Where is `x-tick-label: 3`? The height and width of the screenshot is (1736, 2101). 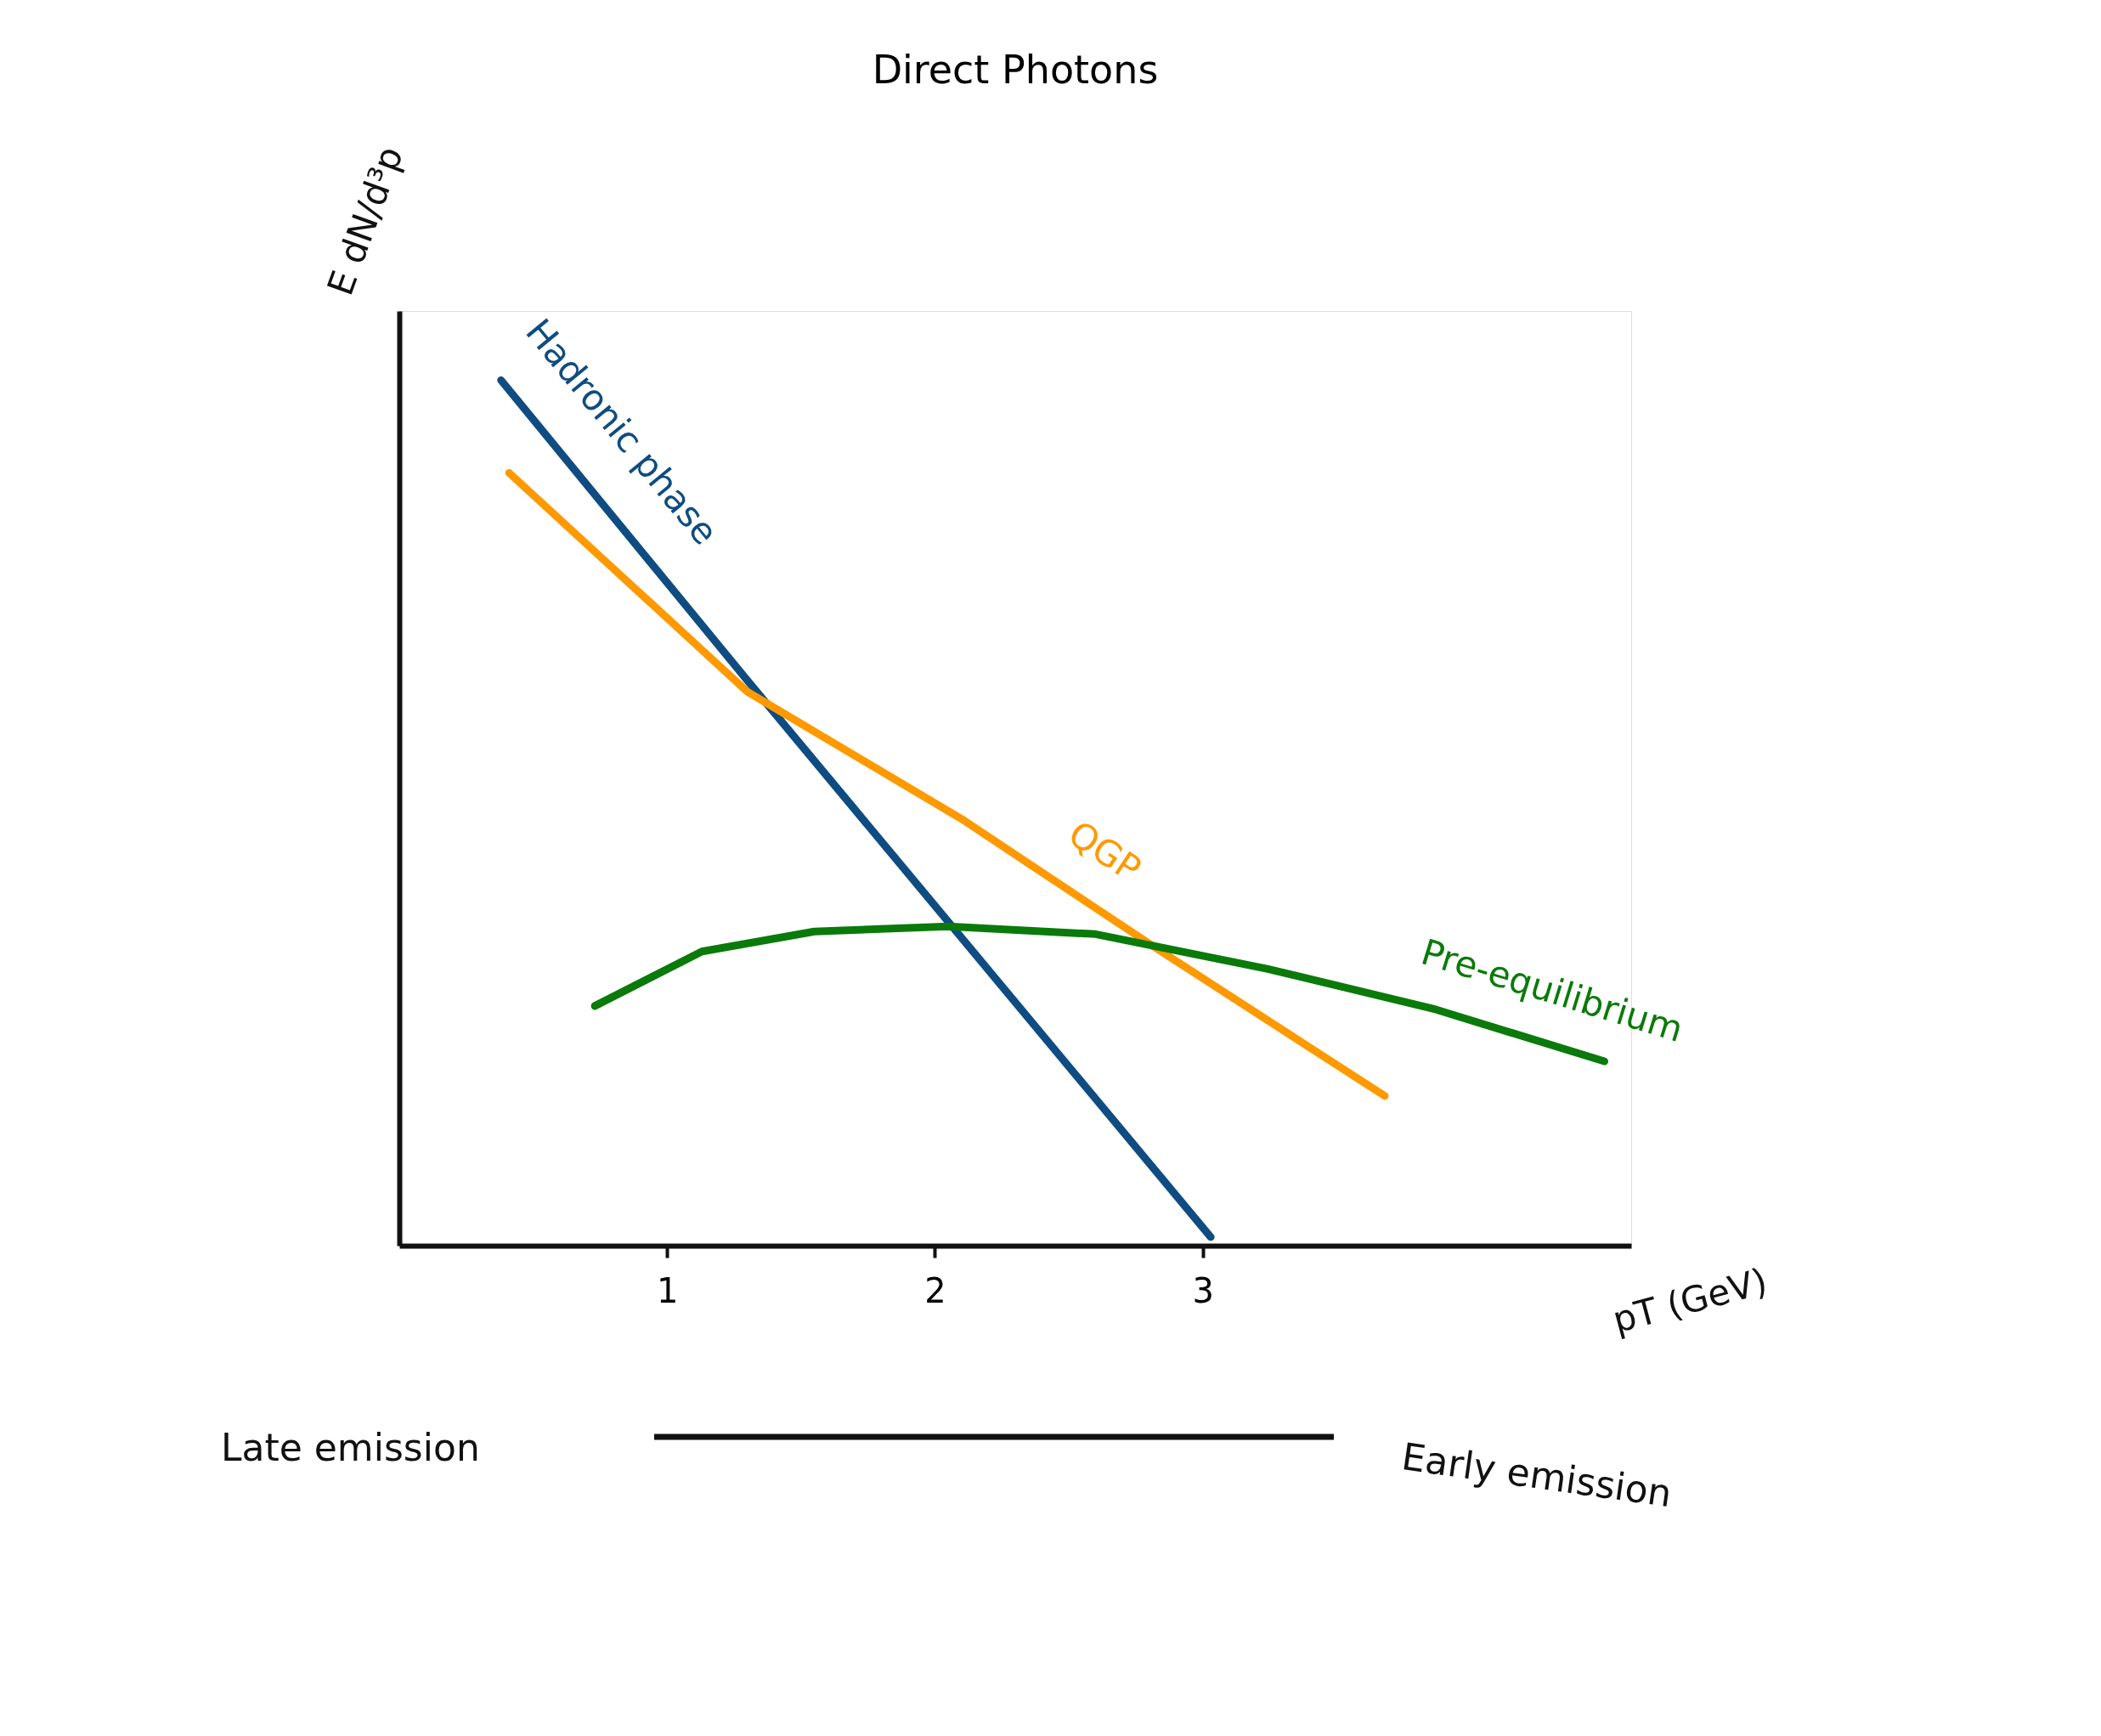 x-tick-label: 3 is located at coordinates (1203, 1290).